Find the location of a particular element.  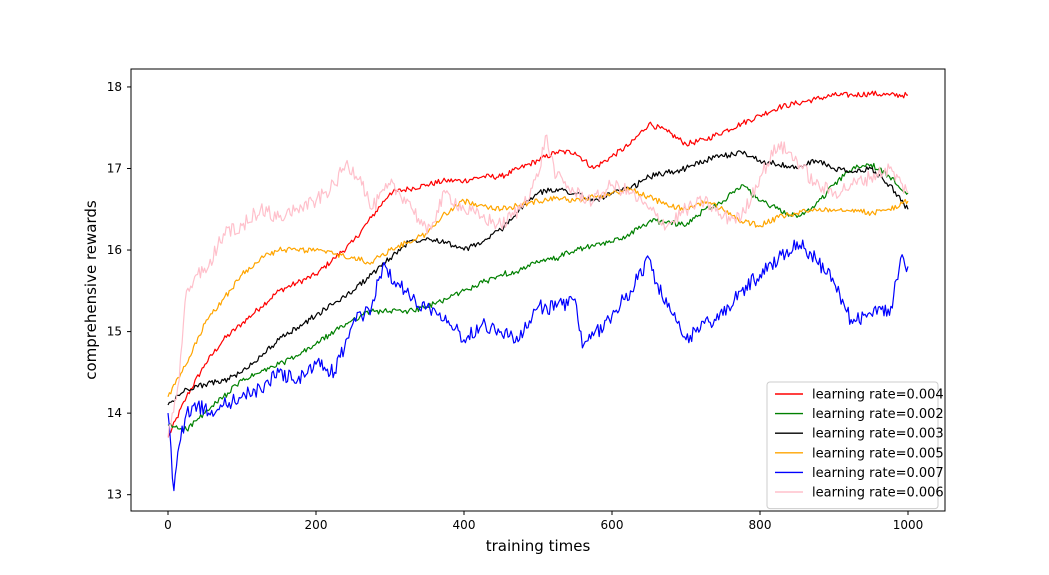

legend-entry-label: learning rate=0.005 is located at coordinates (878, 453).